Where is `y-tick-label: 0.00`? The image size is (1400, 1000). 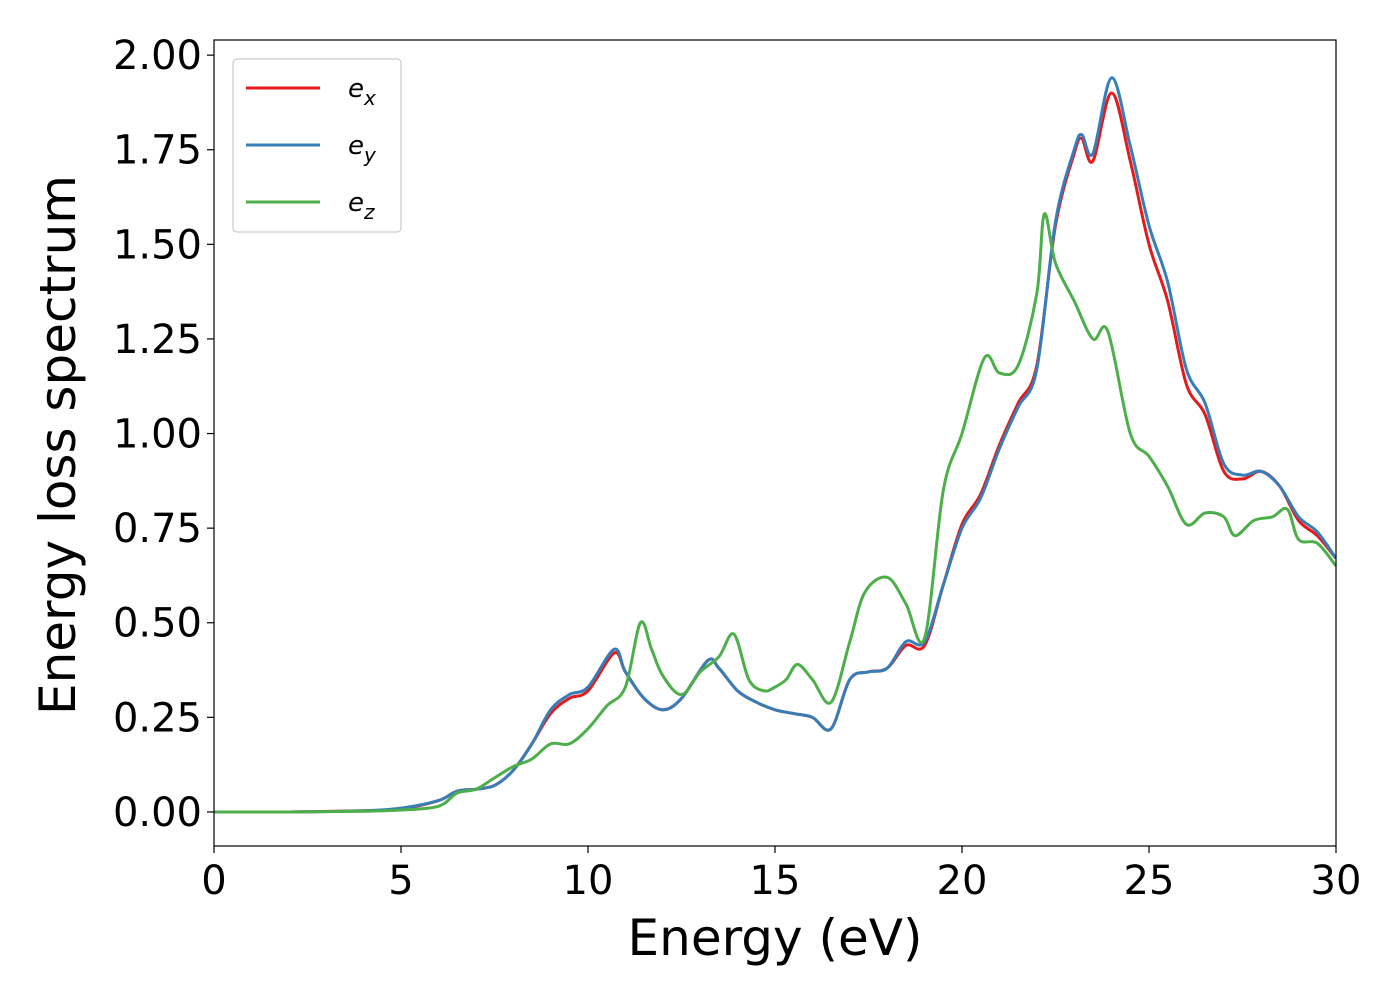
y-tick-label: 0.00 is located at coordinates (157, 813).